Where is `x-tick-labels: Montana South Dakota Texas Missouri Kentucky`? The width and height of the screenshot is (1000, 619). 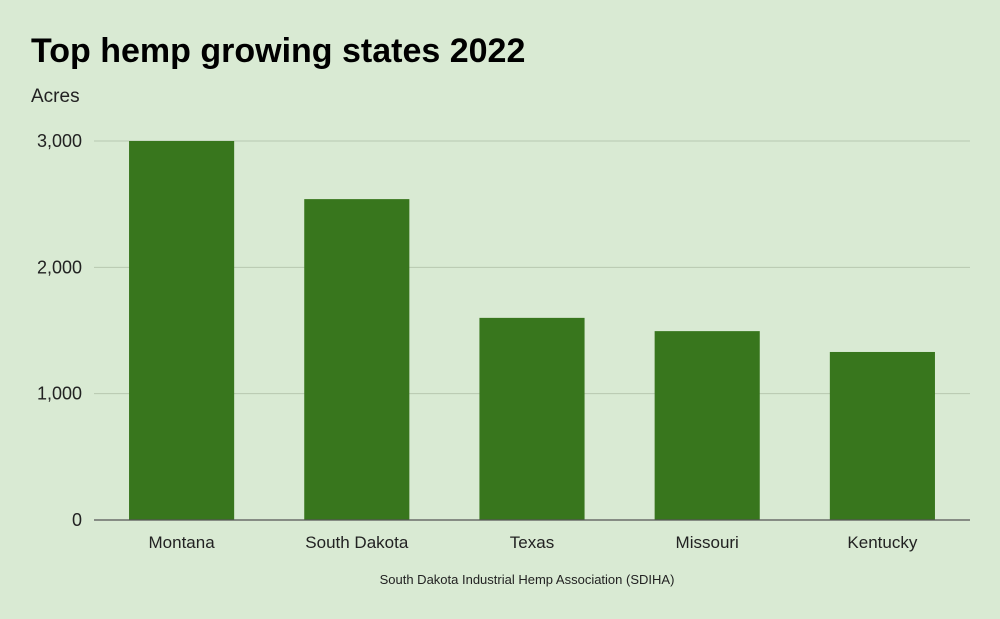 x-tick-labels: Montana South Dakota Texas Missouri Kentucky is located at coordinates (533, 542).